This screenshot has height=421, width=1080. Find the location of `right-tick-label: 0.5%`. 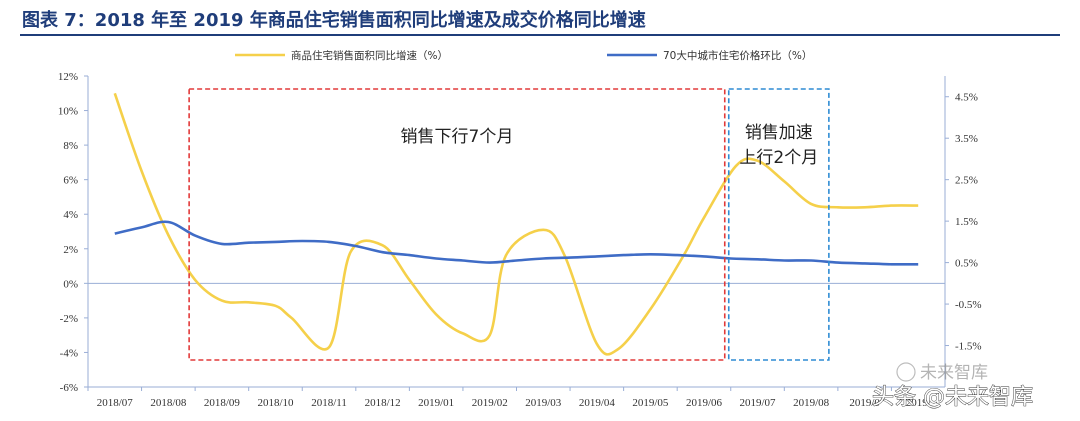

right-tick-label: 0.5% is located at coordinates (966, 264).